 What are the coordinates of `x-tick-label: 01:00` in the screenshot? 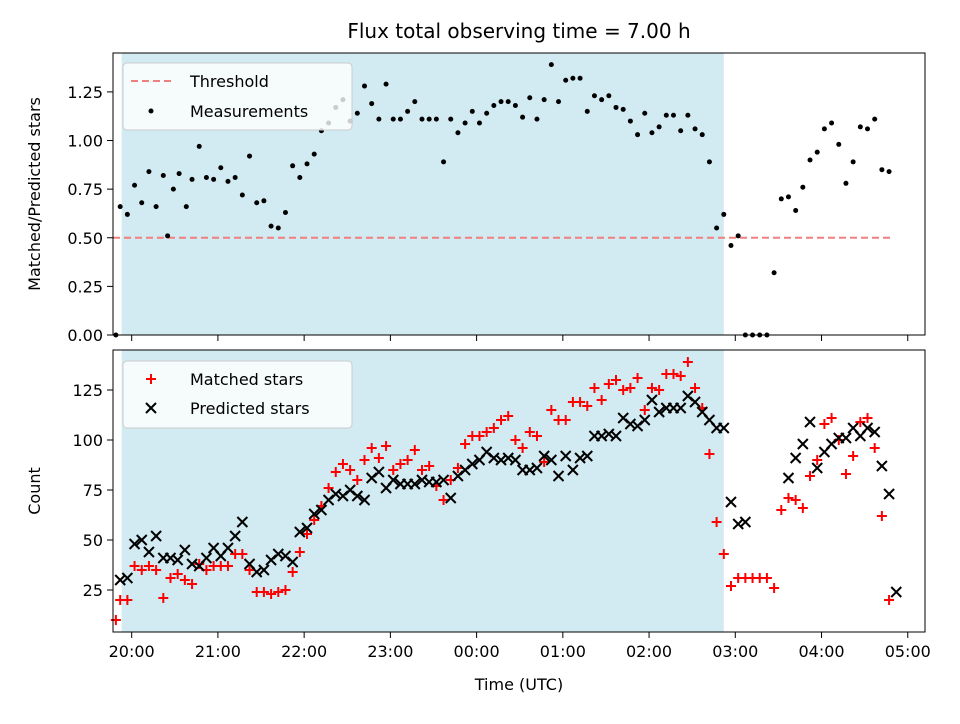 It's located at (563, 651).